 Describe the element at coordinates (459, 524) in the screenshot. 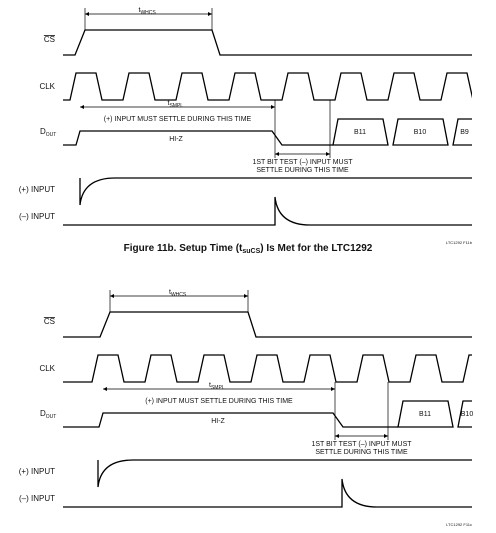

I see `figure-ref: LTC1292 F11c` at that location.